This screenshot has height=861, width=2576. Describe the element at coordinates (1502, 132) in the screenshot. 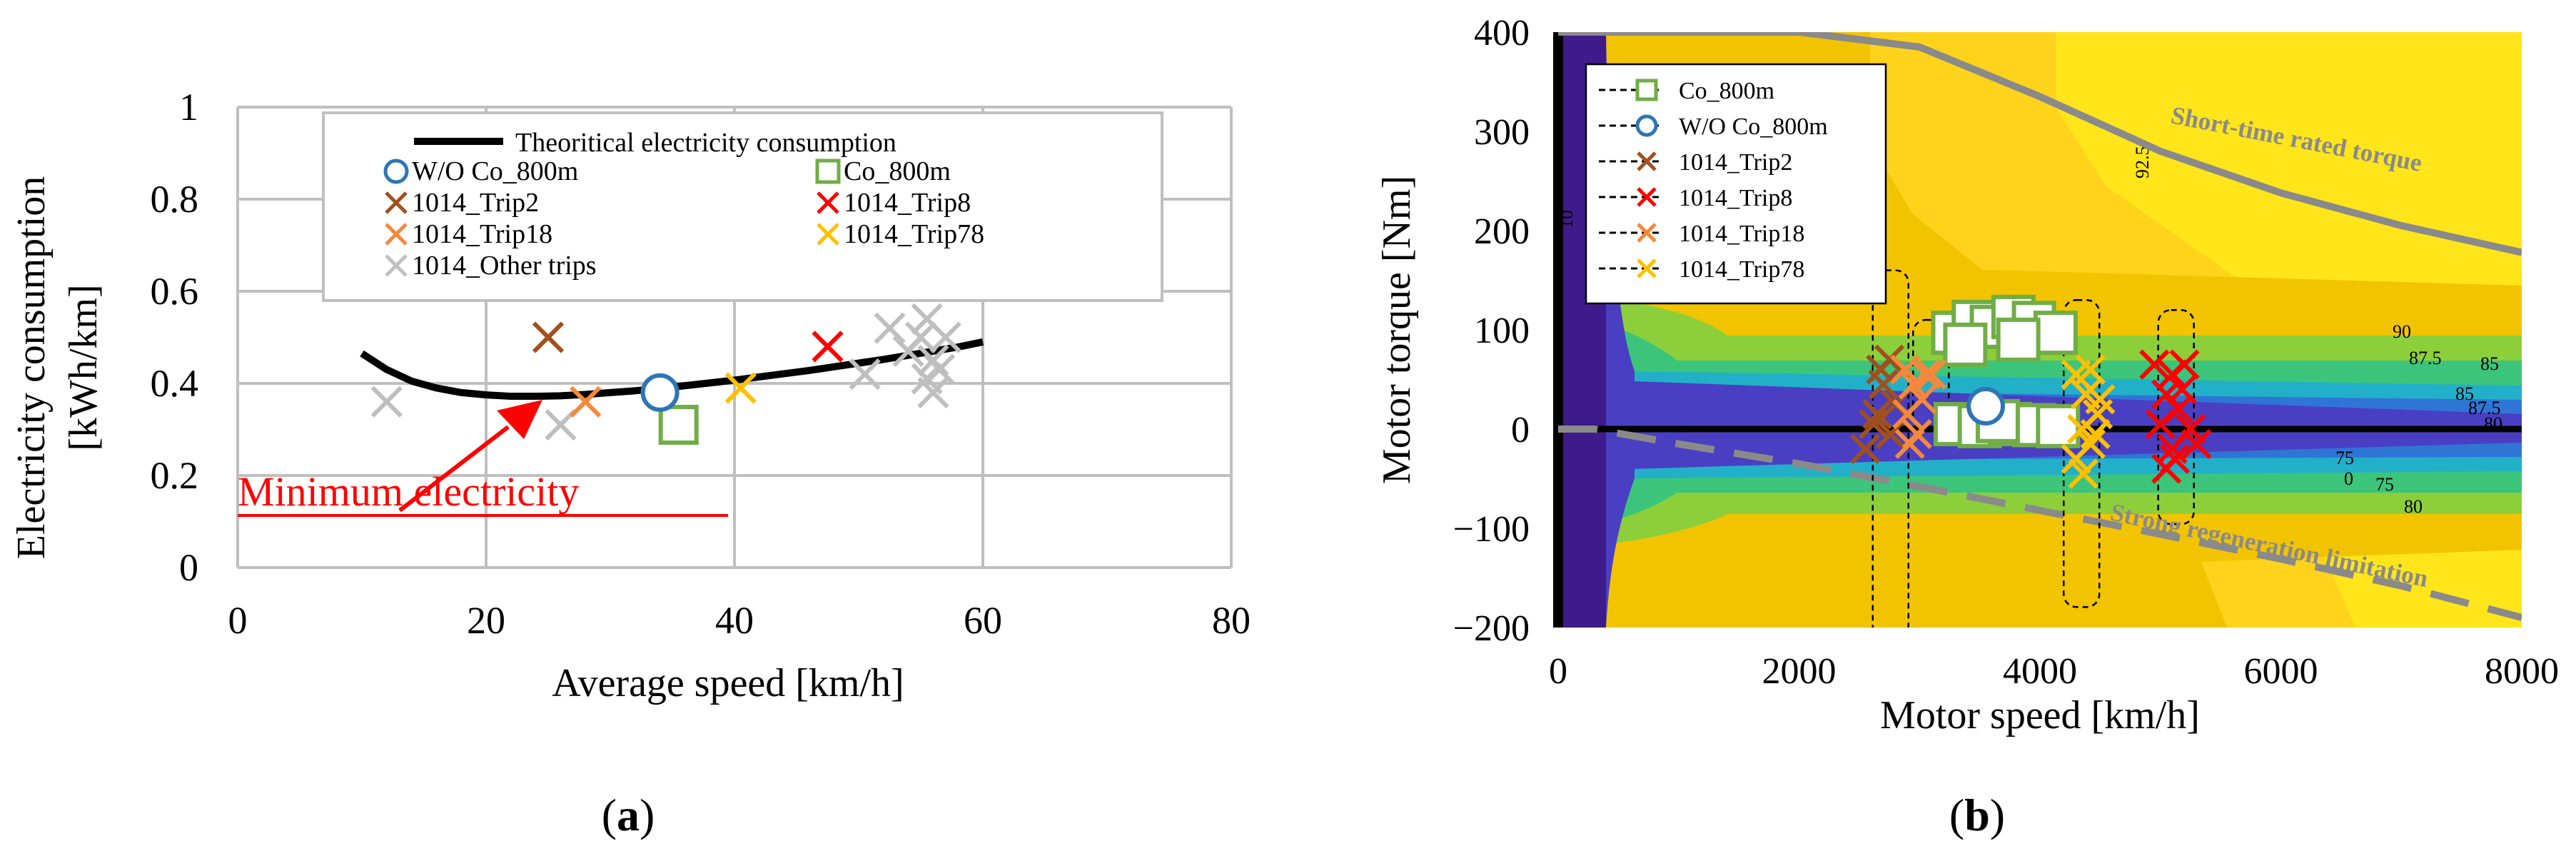

I see `b-ytick-label: 300` at that location.